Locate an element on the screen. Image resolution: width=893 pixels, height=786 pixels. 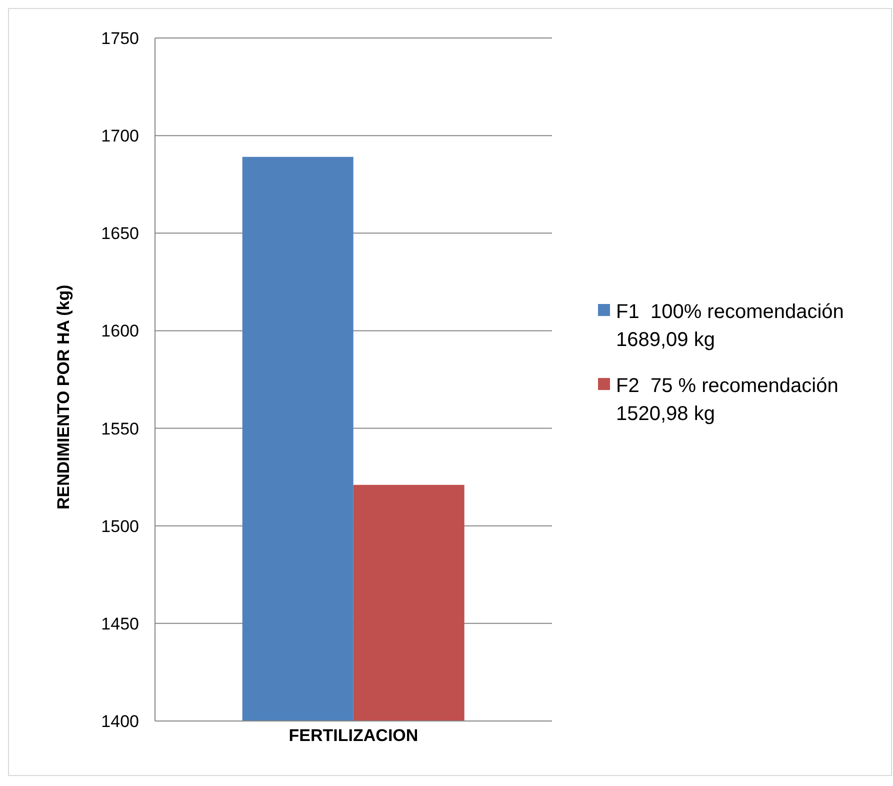
y-tick-label: 1550 is located at coordinates (120, 428).